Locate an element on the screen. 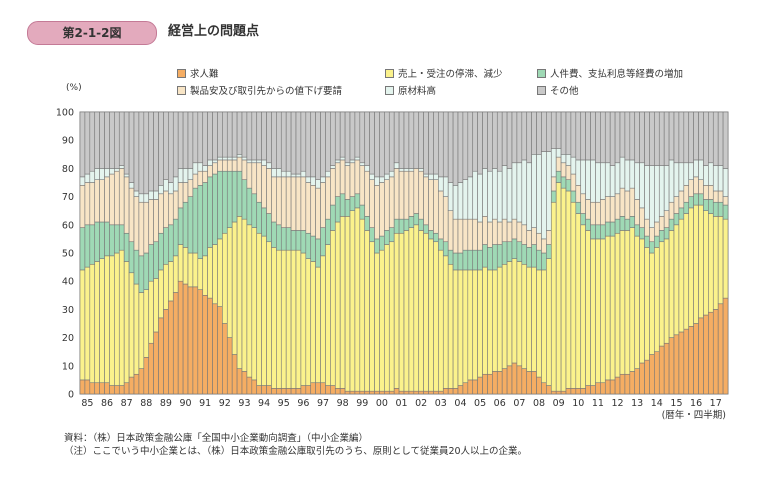  figure-number-badge: 第2-1-2図 is located at coordinates (92, 33).